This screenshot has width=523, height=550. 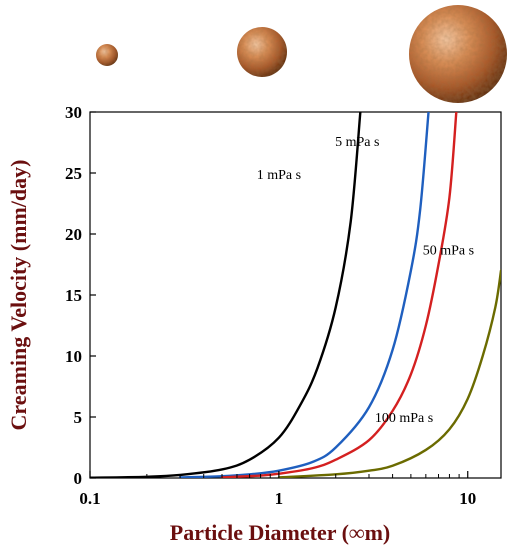 What do you see at coordinates (467, 498) in the screenshot?
I see `x-tick-label: 10` at bounding box center [467, 498].